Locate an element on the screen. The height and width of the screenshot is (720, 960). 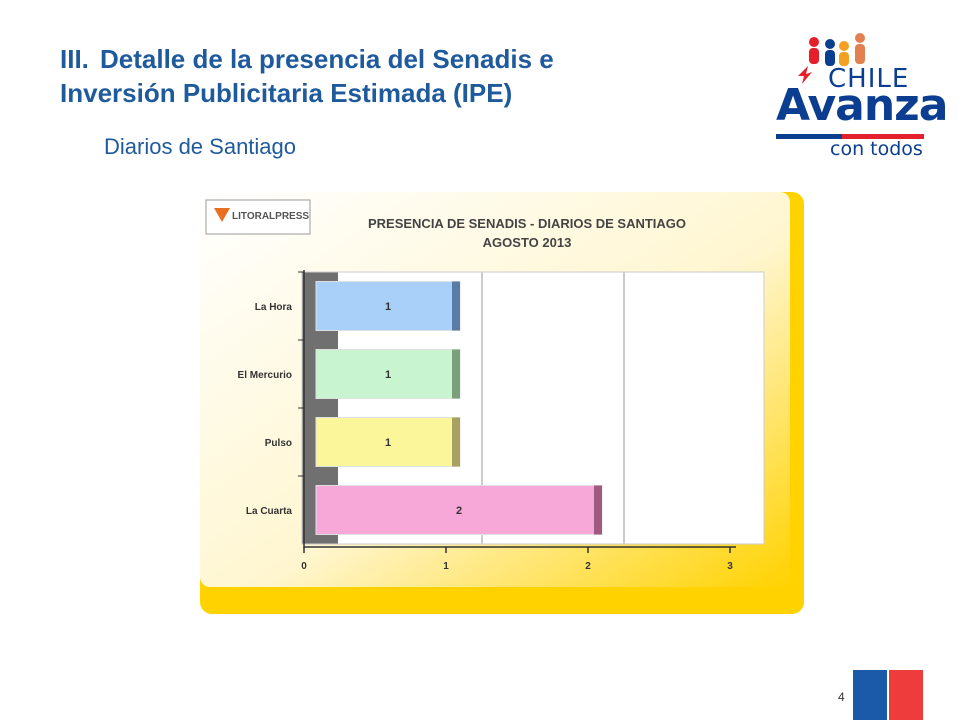
source-name: LITORALPRESS is located at coordinates (270, 216).